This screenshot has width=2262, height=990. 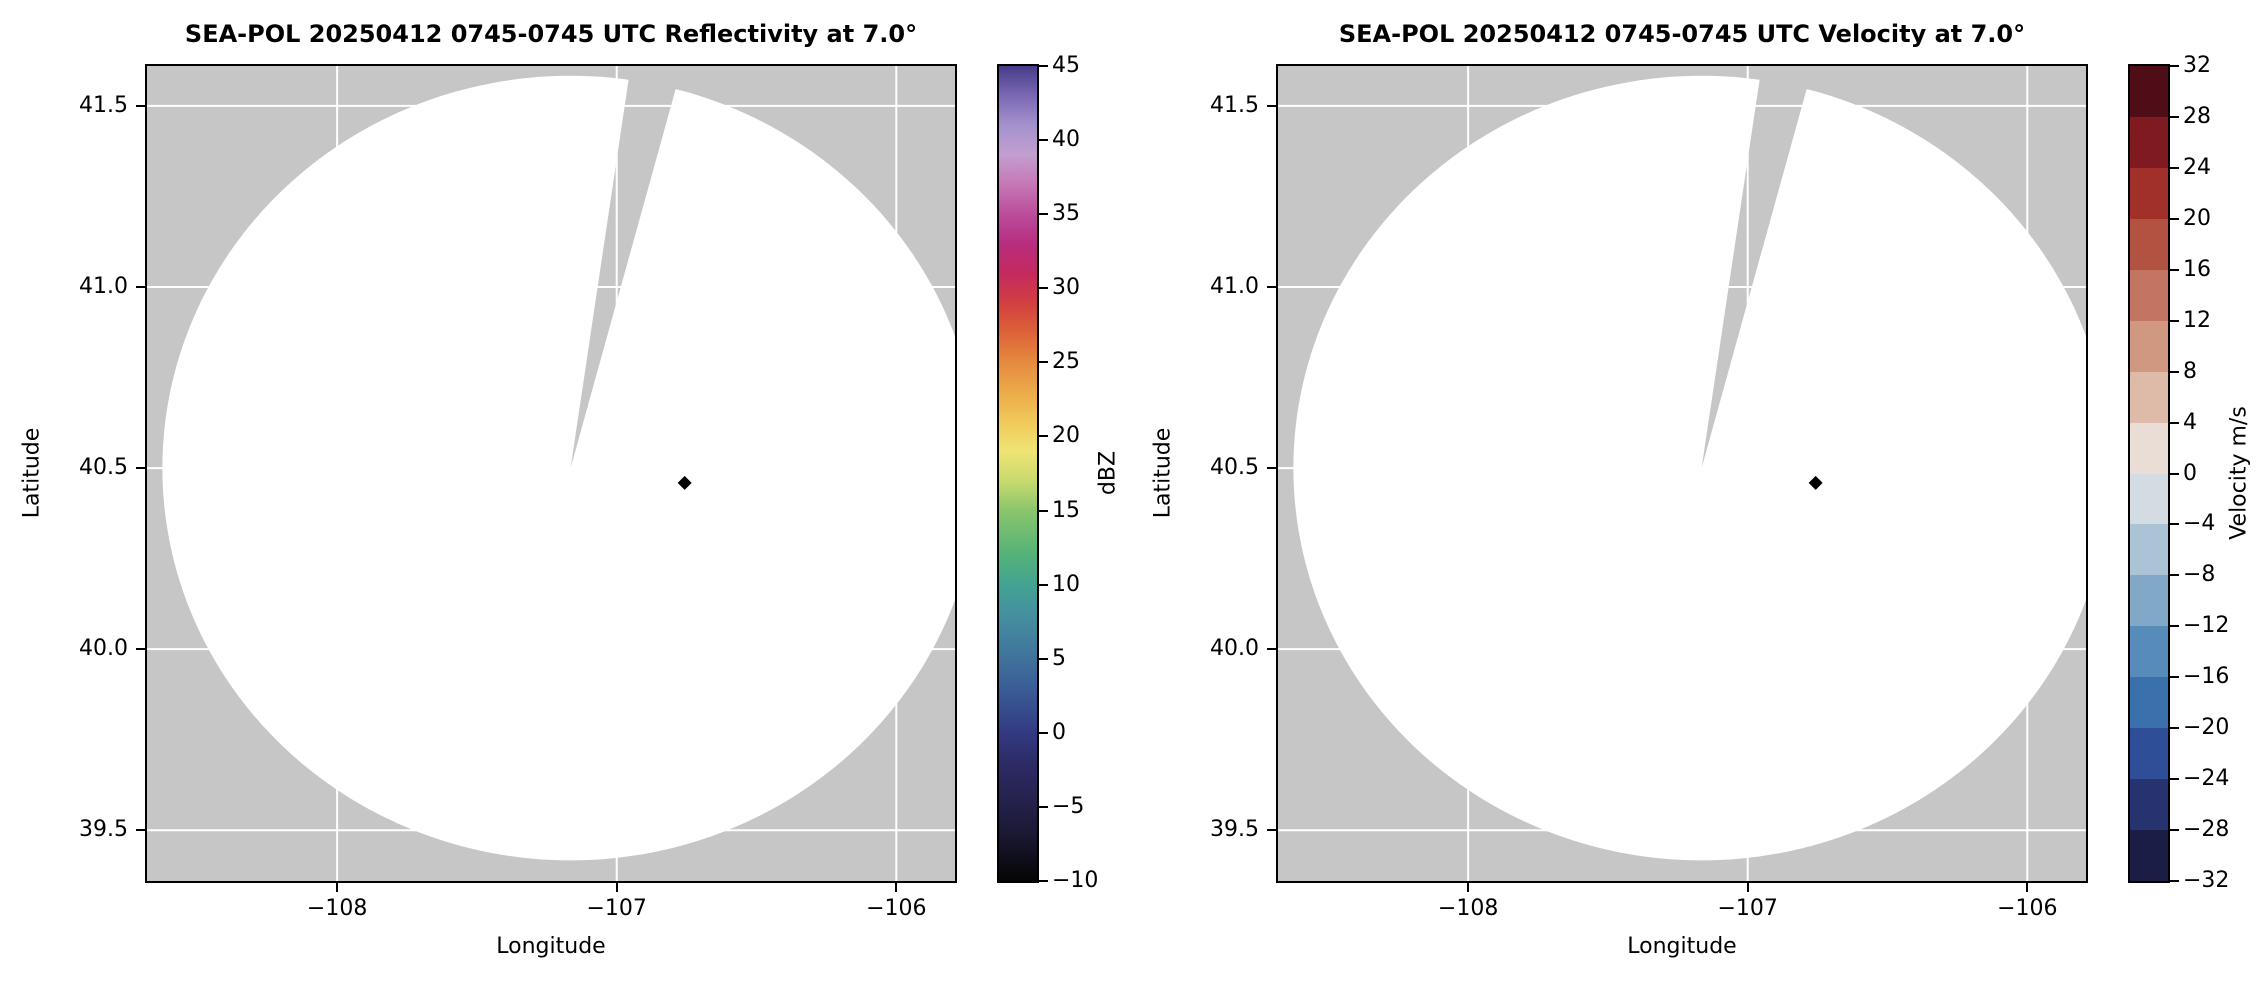 I want to click on colorbar-tick-label: −20, so click(x=2206, y=728).